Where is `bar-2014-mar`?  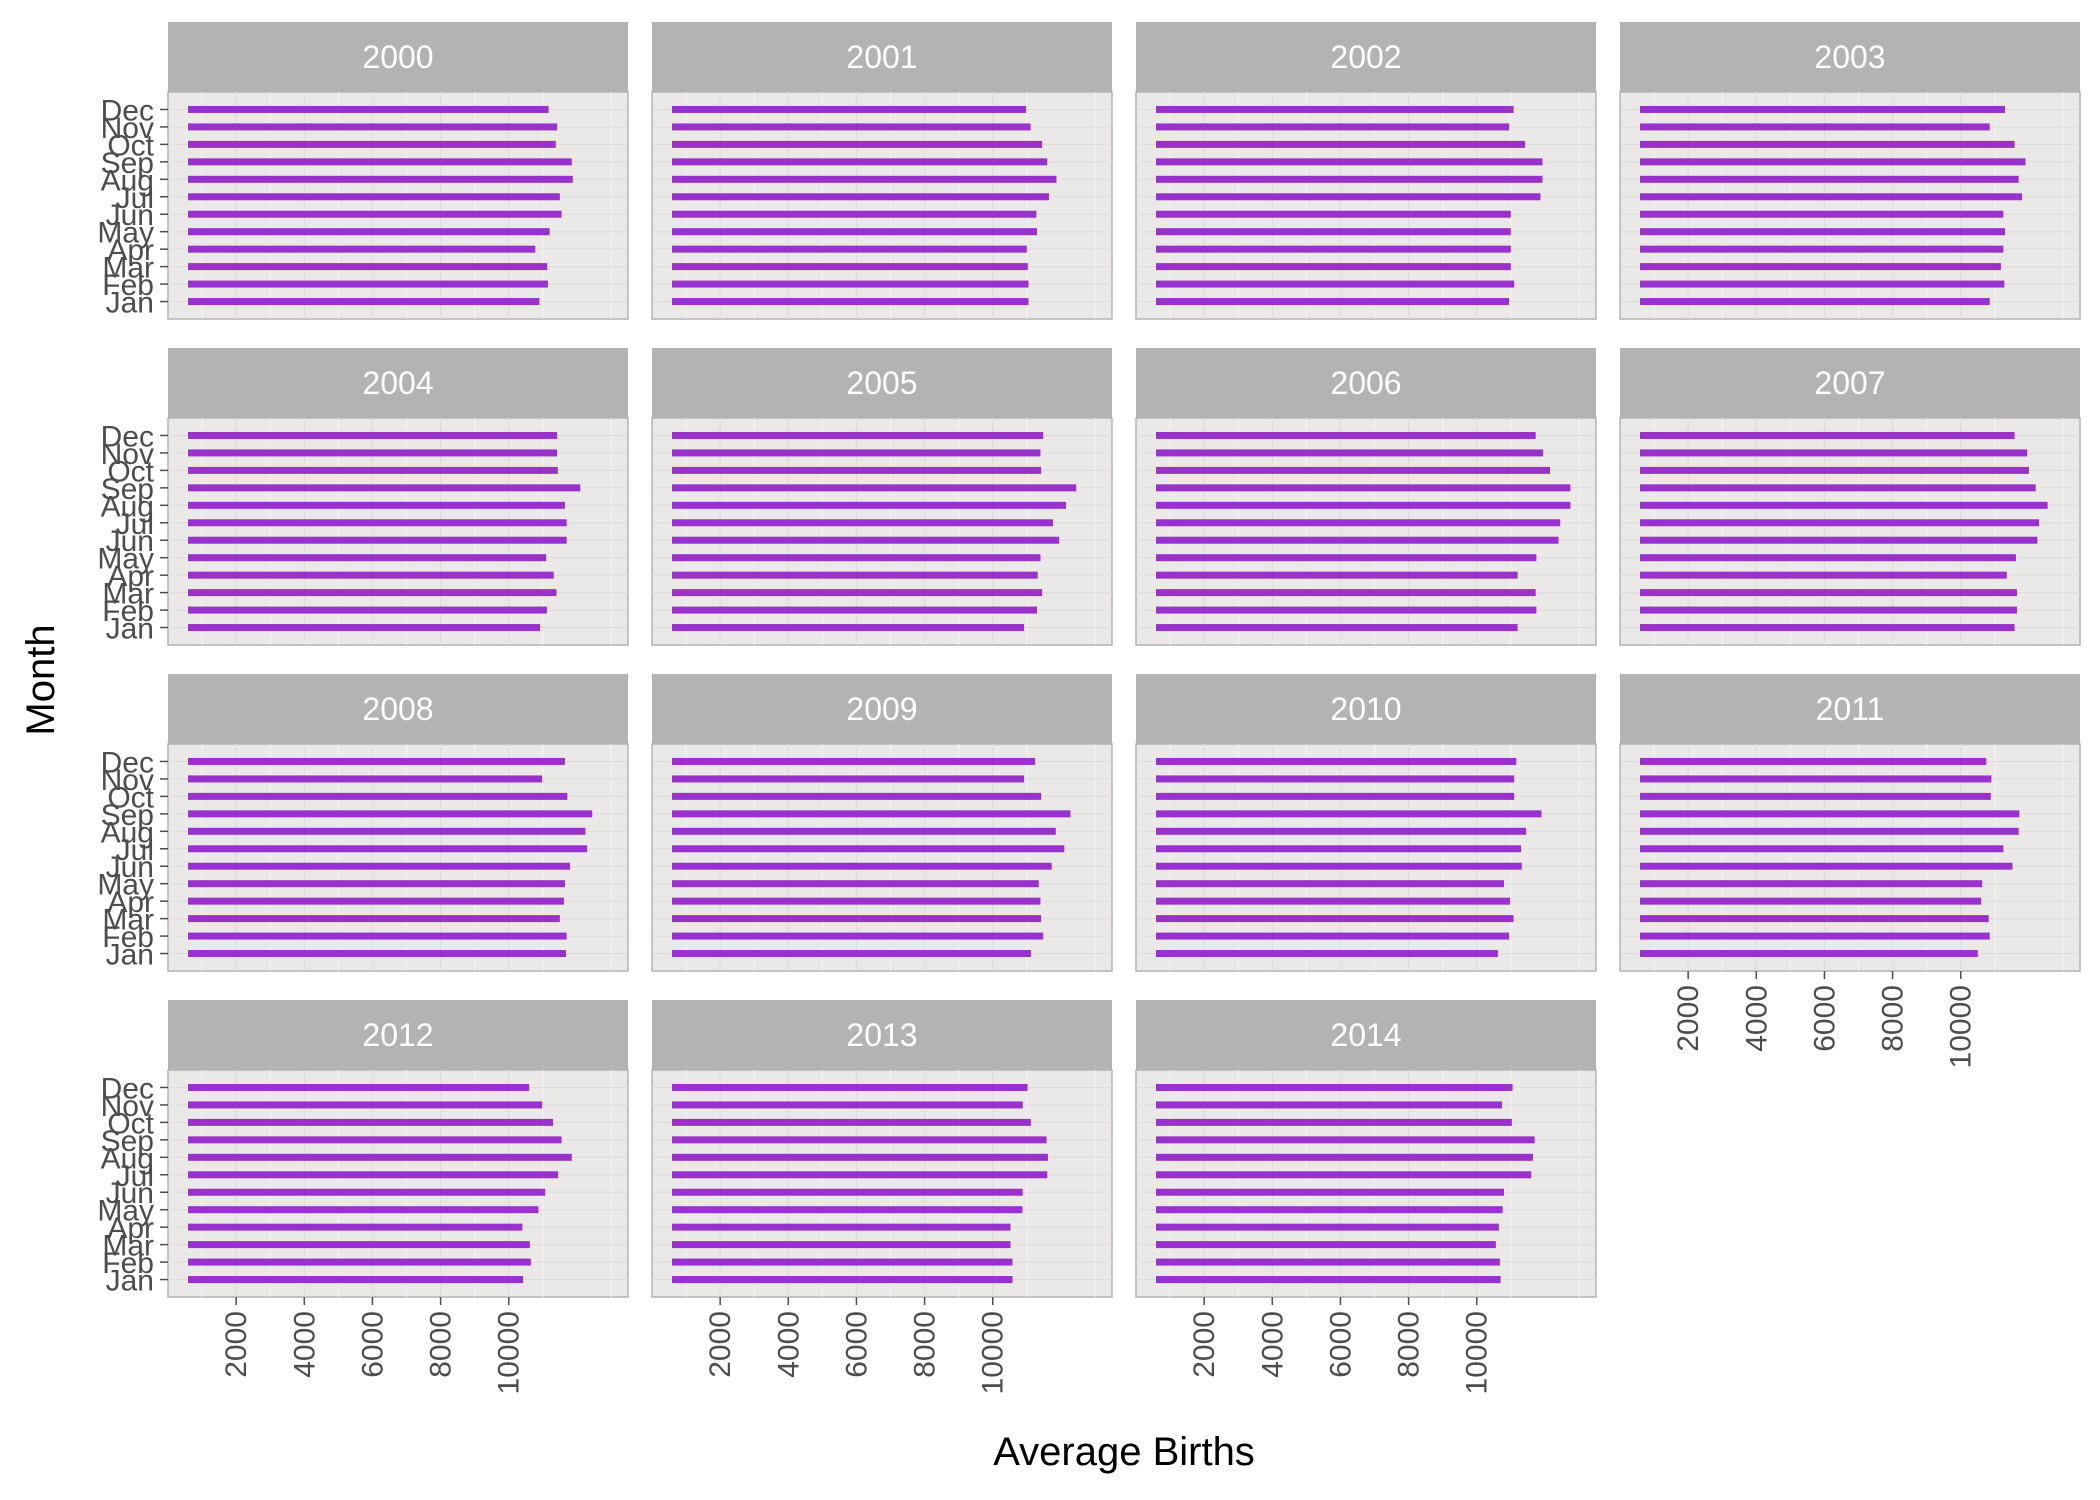
bar-2014-mar is located at coordinates (1326, 1245).